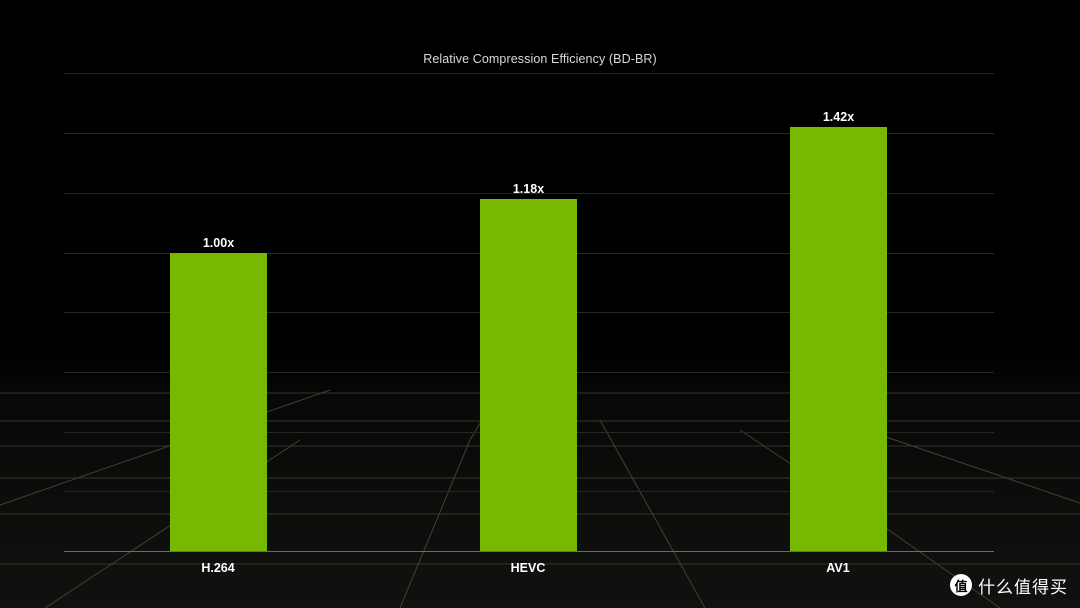 The height and width of the screenshot is (608, 1080). I want to click on bar-value-av1: 1.42x, so click(838, 117).